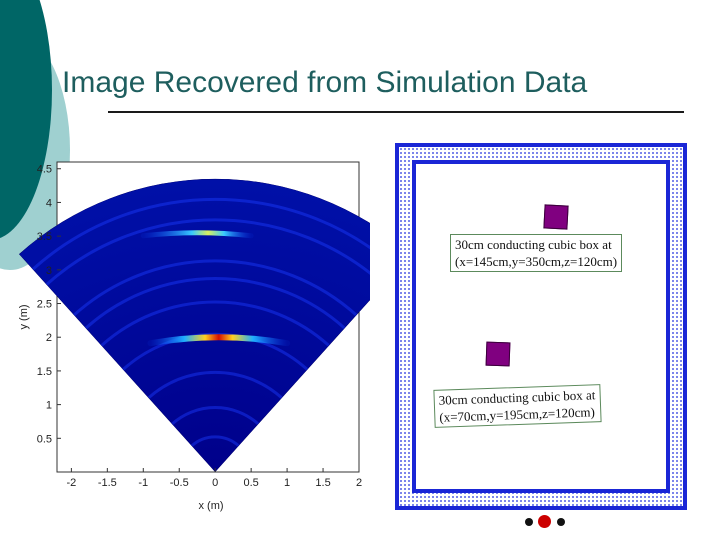 The width and height of the screenshot is (720, 540). What do you see at coordinates (44, 305) in the screenshot?
I see `y-tick-label: 2.5` at bounding box center [44, 305].